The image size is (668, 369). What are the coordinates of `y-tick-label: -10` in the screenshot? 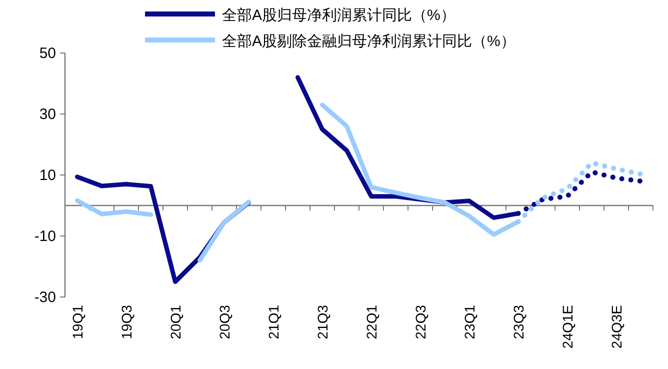 It's located at (45, 236).